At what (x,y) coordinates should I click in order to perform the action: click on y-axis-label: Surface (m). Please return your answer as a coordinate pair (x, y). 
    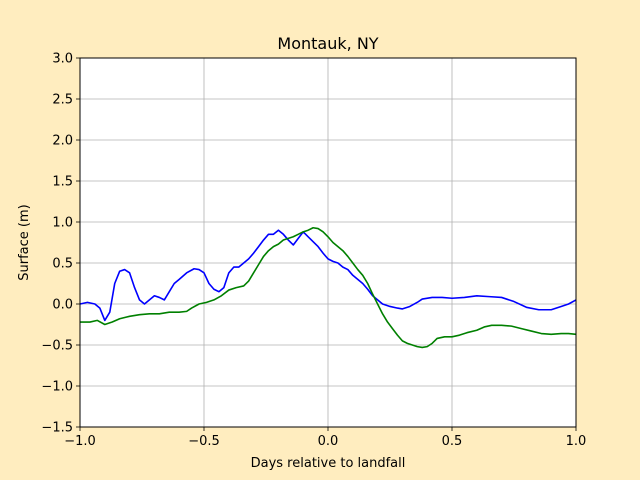
    Looking at the image, I should click on (24, 242).